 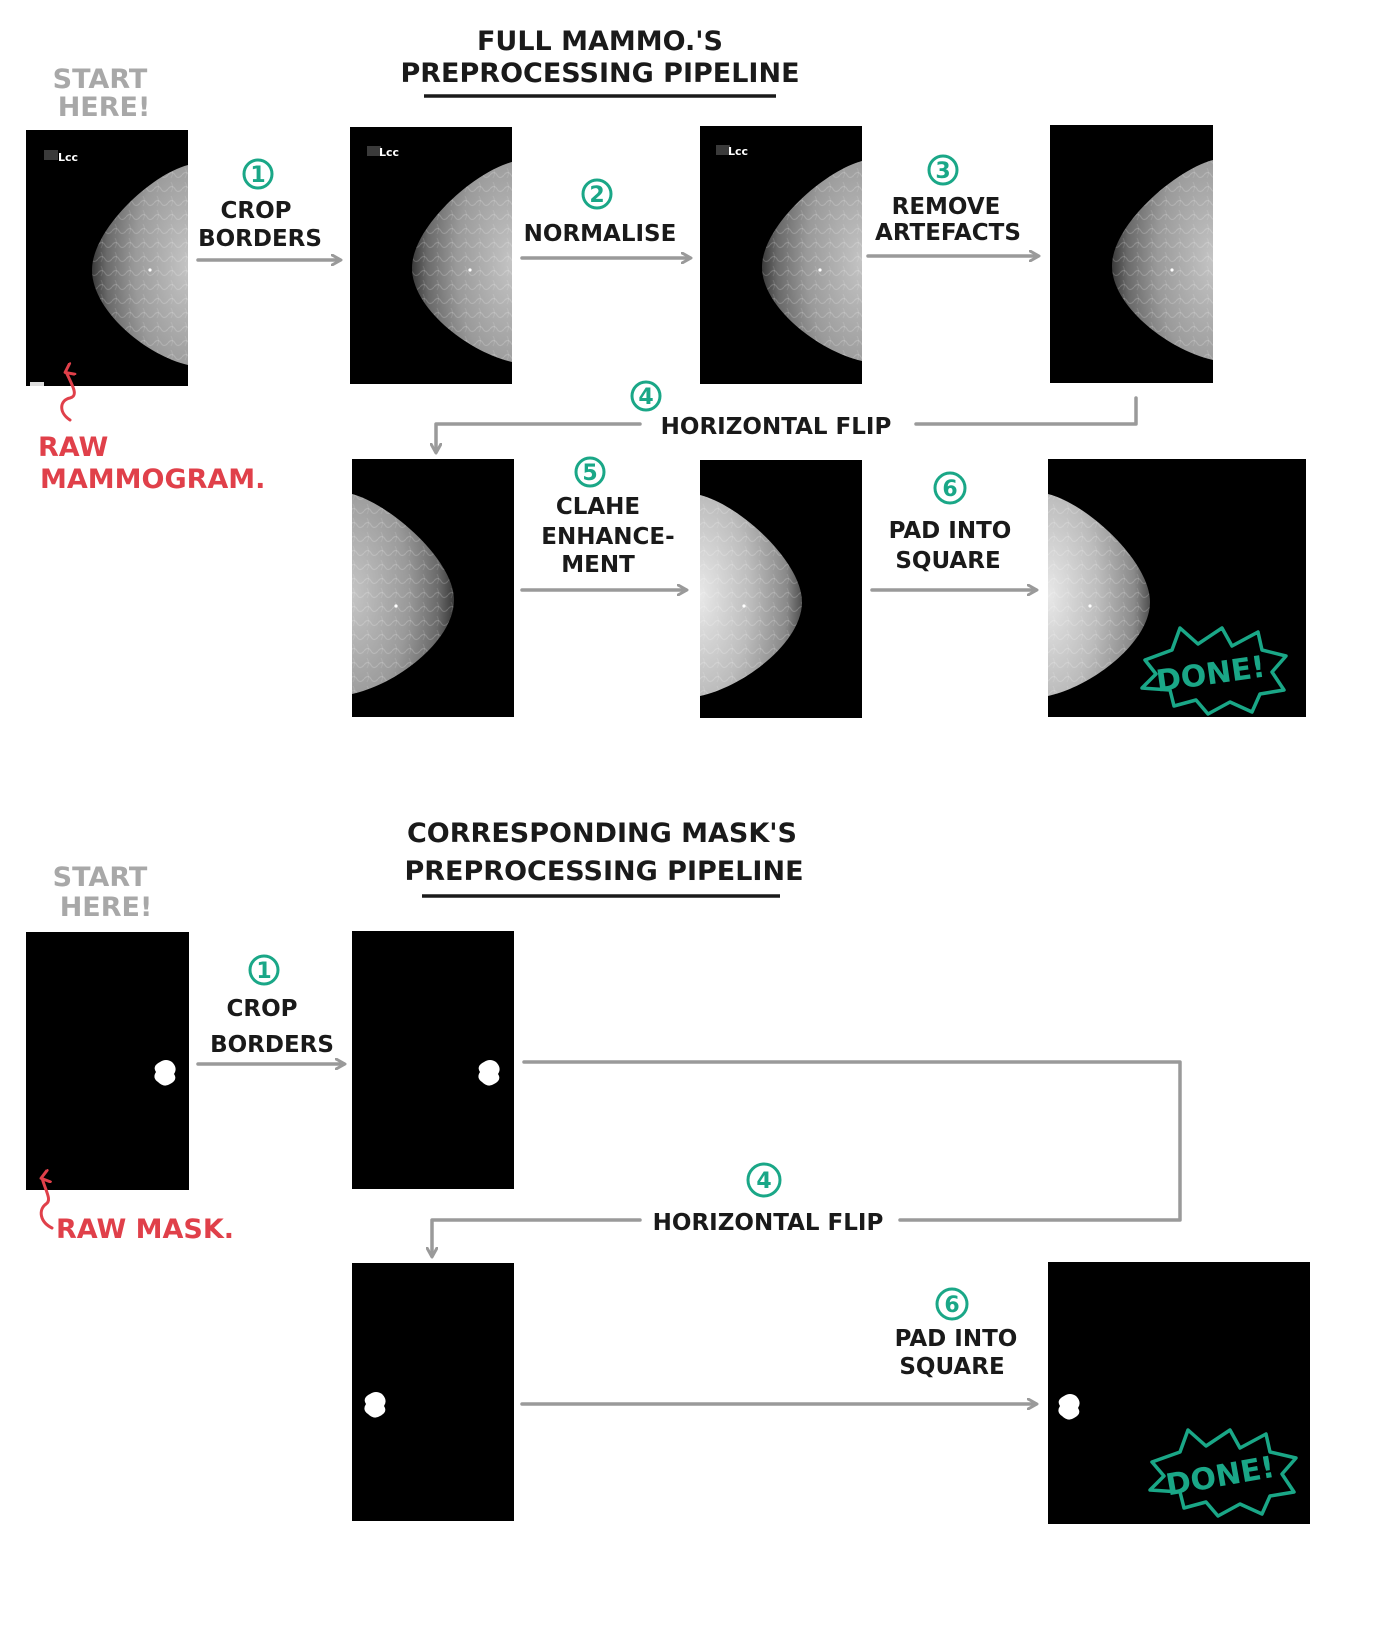 I want to click on cropped-mask-image, so click(x=433, y=1060).